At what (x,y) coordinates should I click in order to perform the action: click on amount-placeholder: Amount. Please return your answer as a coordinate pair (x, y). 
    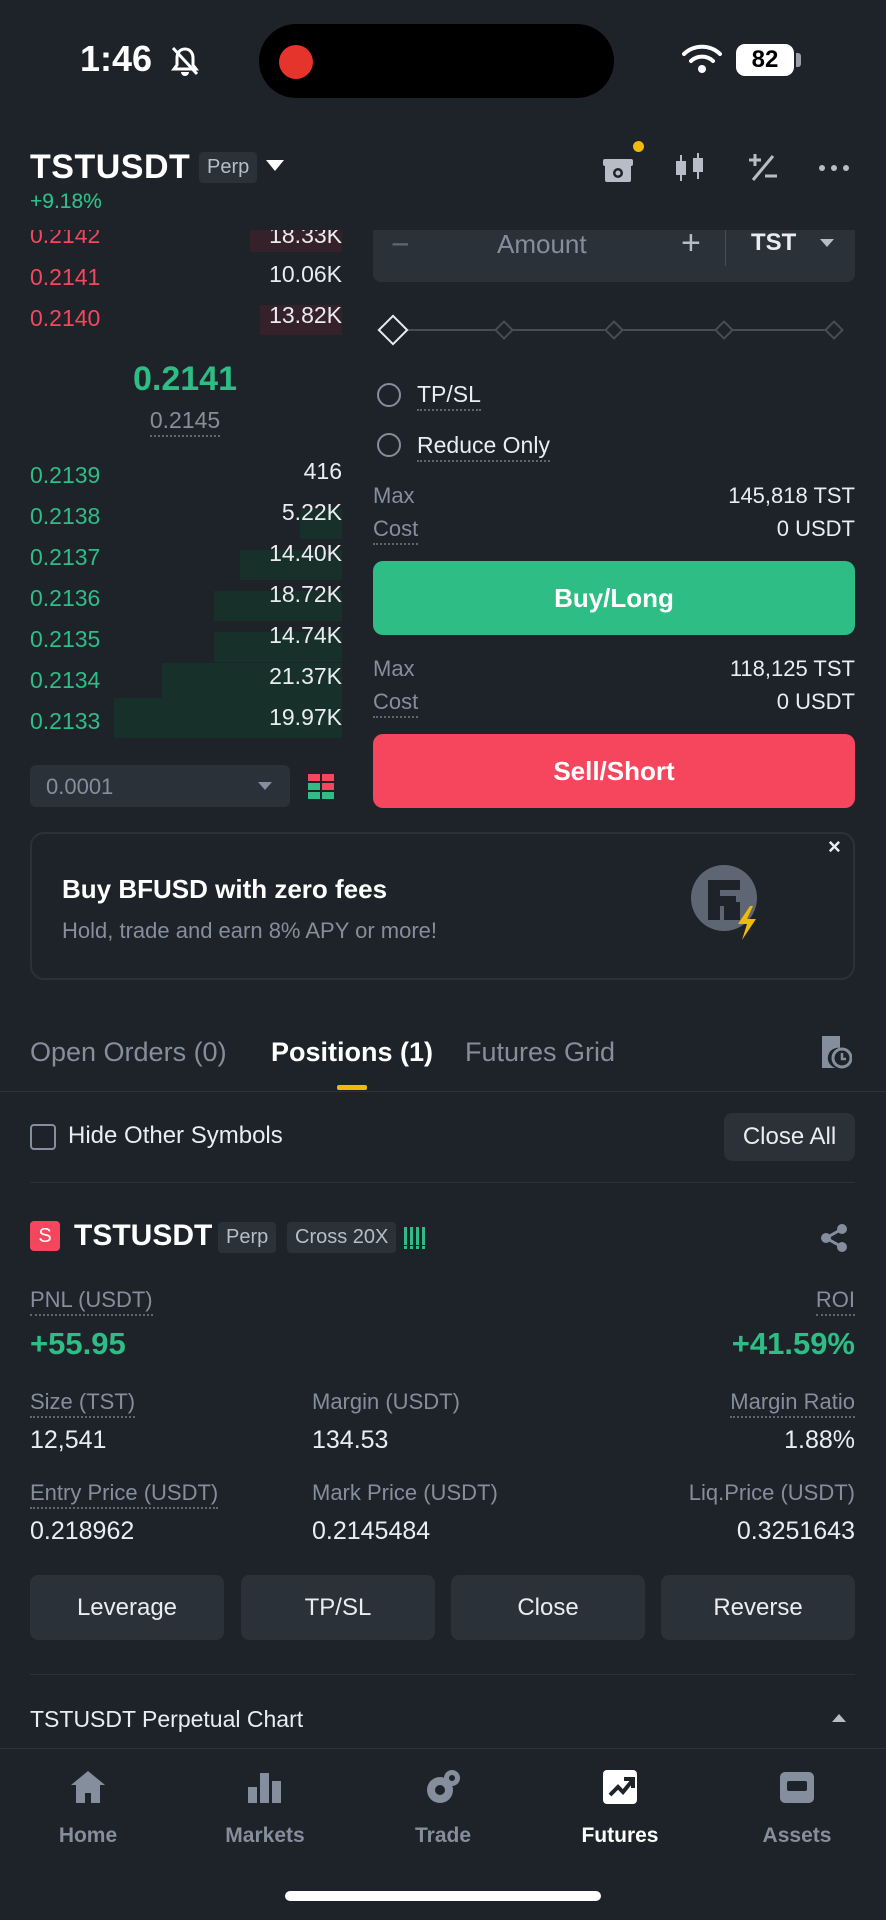
    Looking at the image, I should click on (542, 244).